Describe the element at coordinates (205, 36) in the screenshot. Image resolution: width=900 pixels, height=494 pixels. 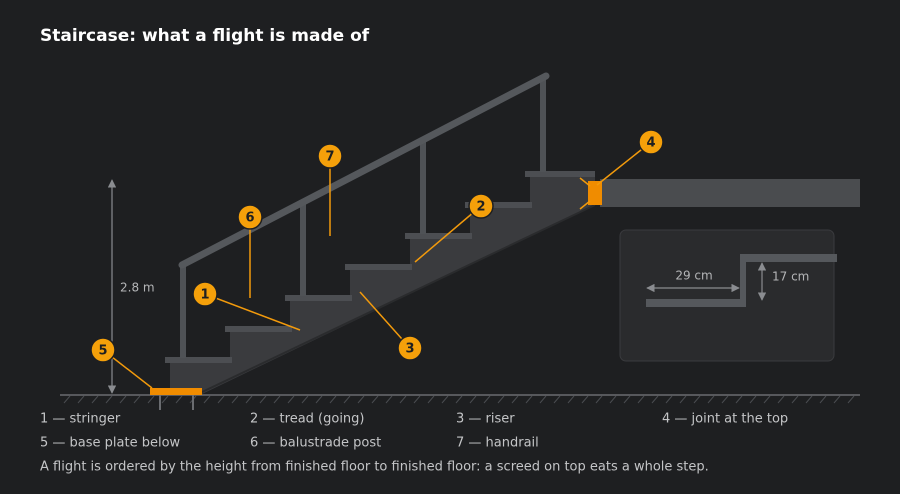
I see `title: Staircase: what a flight is made of` at that location.